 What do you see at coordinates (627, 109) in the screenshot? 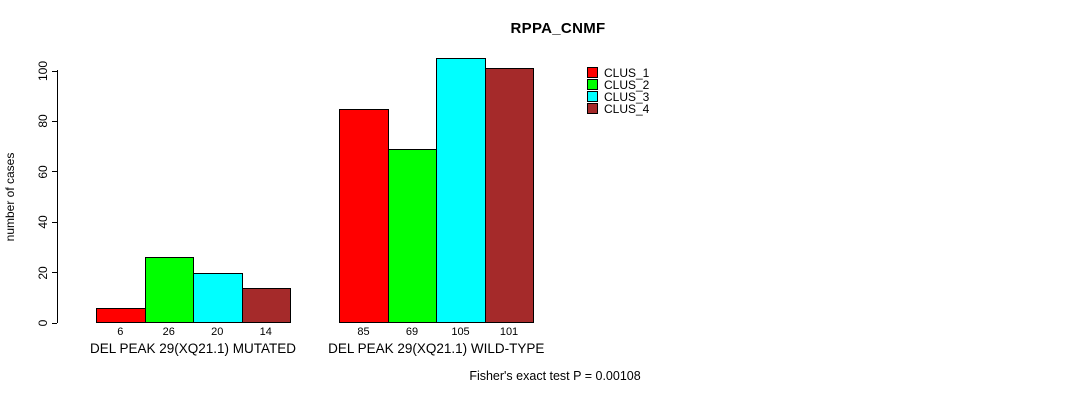
I see `legend-label: CLUS_4` at bounding box center [627, 109].